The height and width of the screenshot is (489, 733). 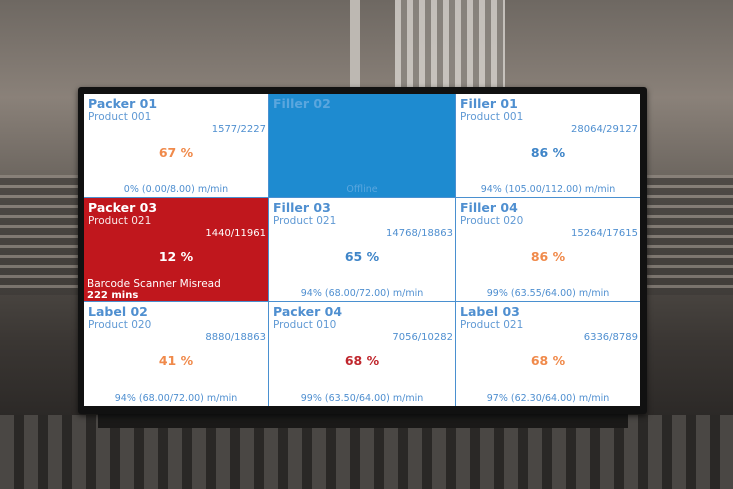 I want to click on production-count: 15264/17615, so click(x=604, y=233).